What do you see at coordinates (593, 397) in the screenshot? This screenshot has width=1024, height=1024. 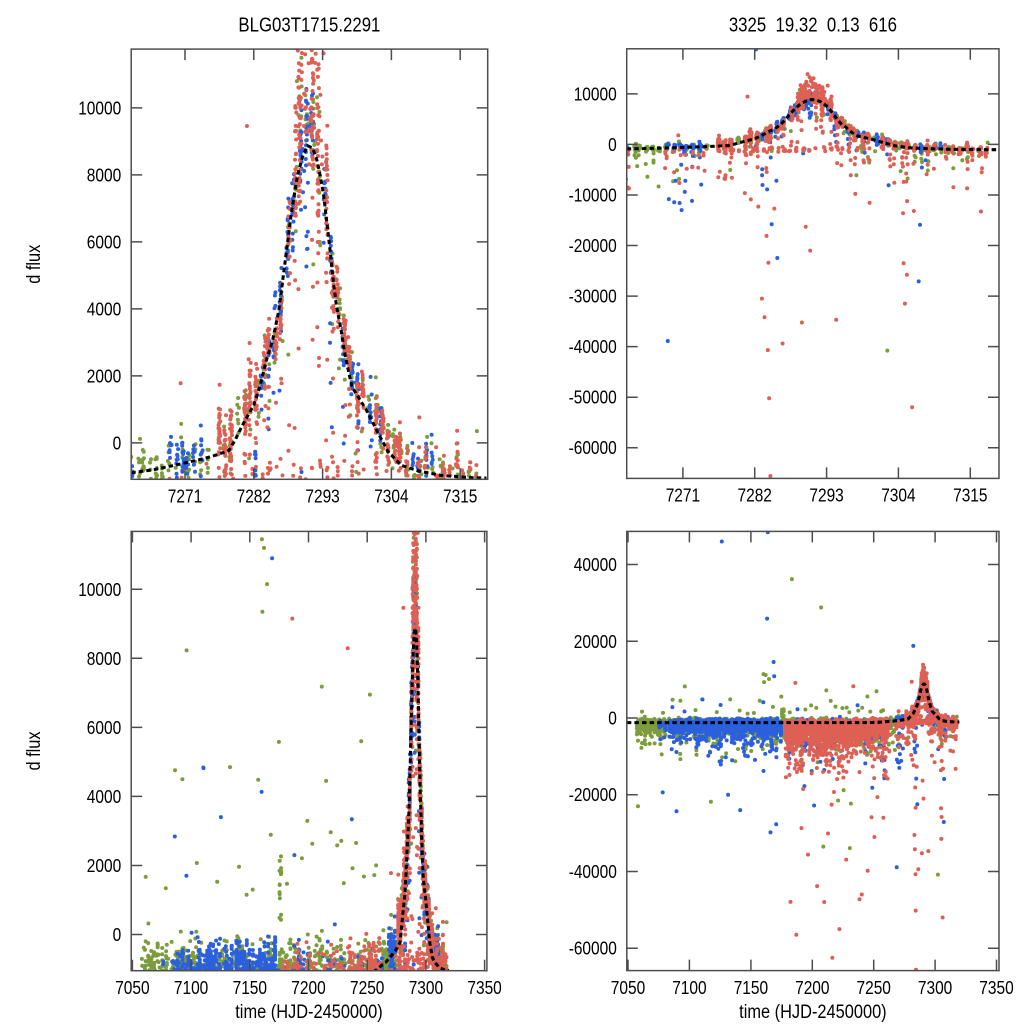 I see `svg-text: -50000` at bounding box center [593, 397].